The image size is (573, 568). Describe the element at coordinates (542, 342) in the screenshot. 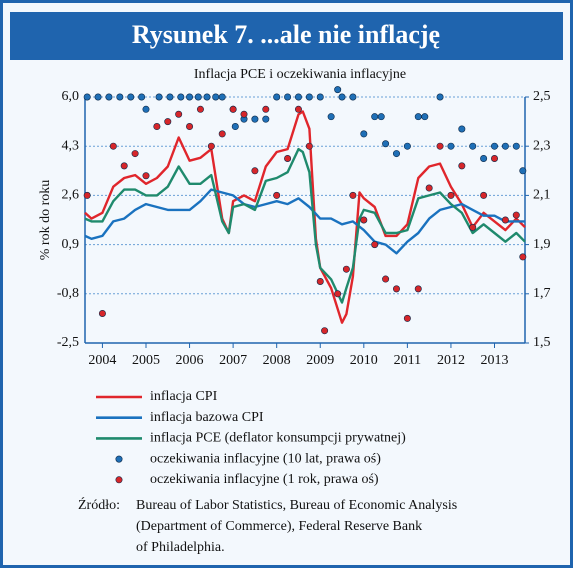

I see `y2-tick-label: 1,5` at that location.